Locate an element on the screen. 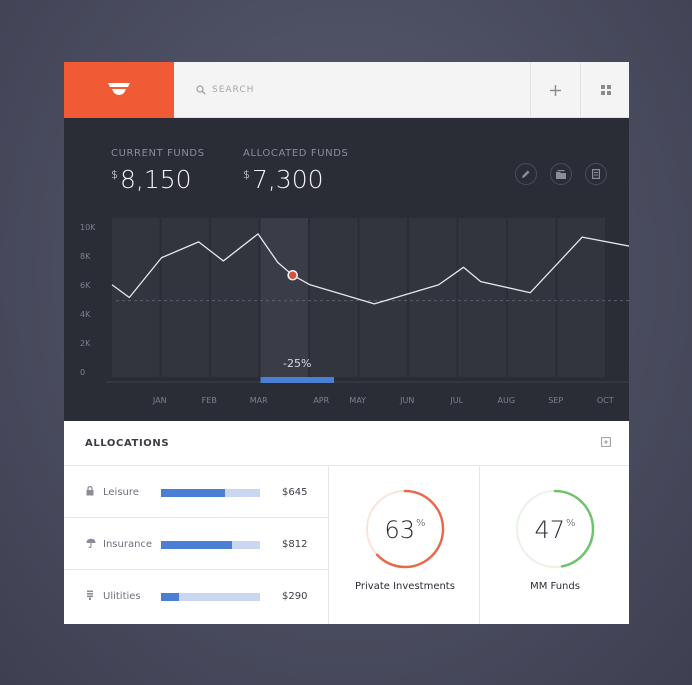  highlight-point is located at coordinates (292, 275).